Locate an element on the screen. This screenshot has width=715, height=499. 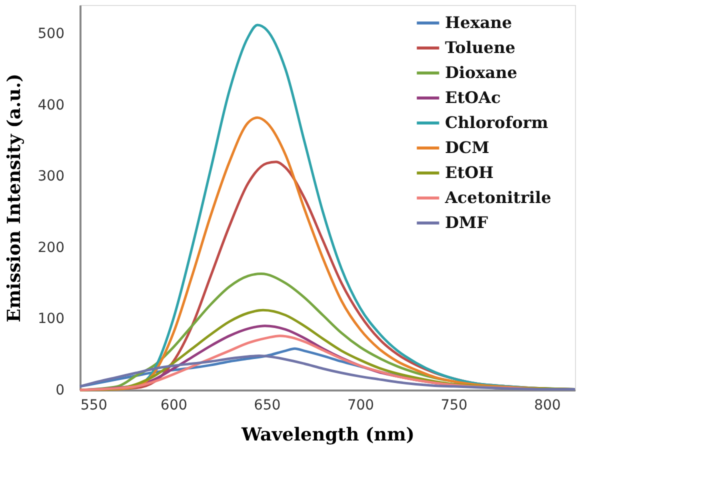
x-tick-label: 600 is located at coordinates (174, 406).